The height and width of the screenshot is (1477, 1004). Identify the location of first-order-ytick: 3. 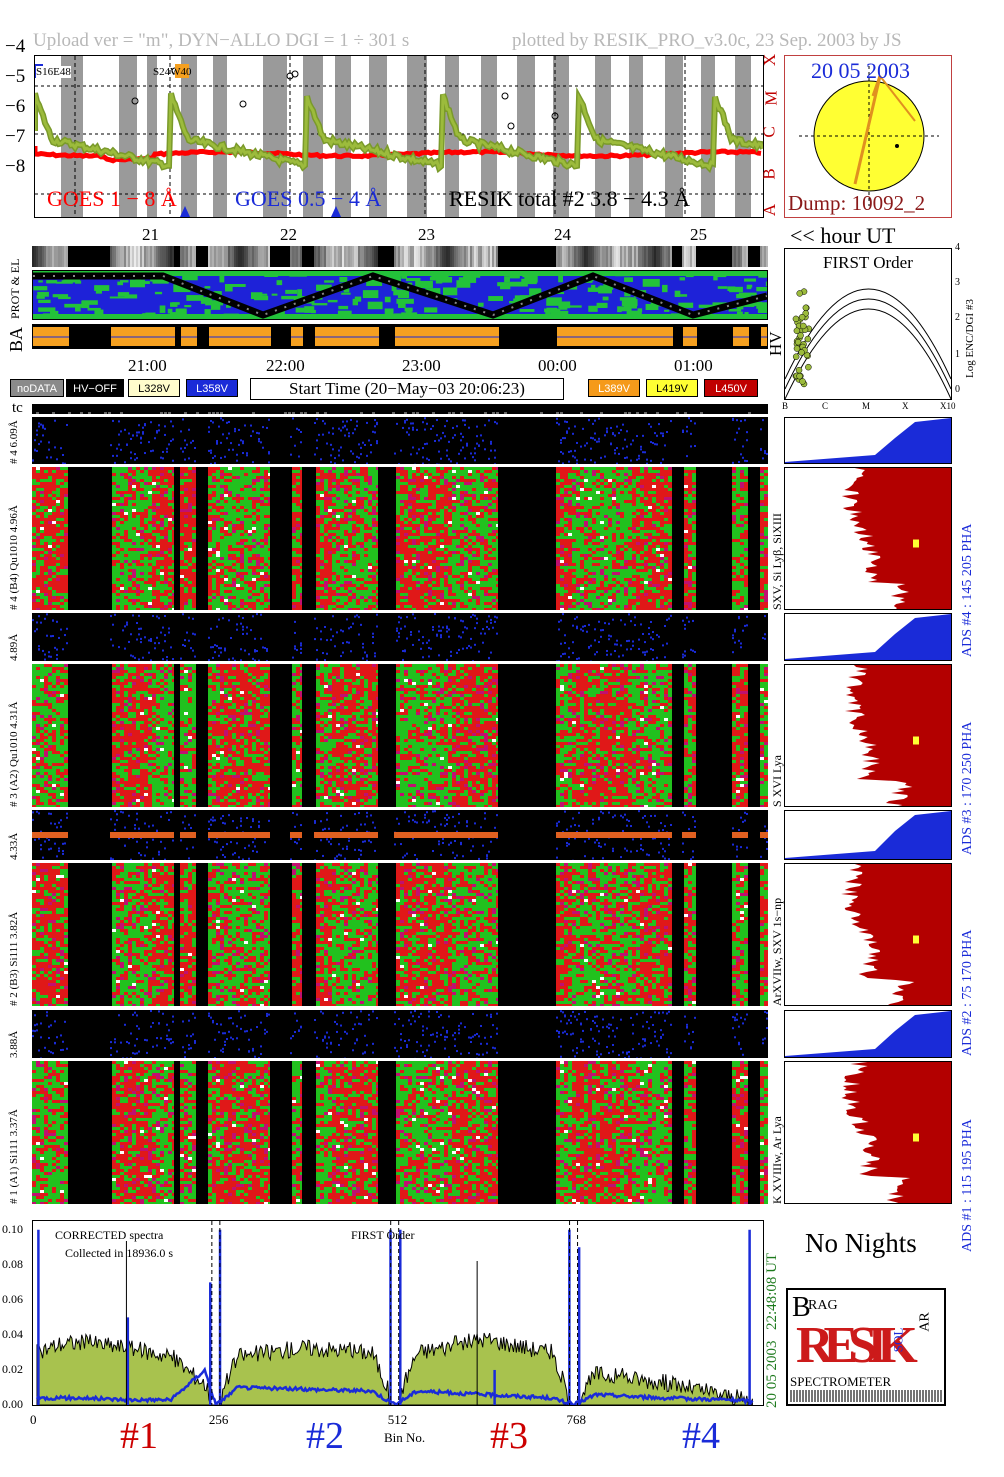
(957, 282).